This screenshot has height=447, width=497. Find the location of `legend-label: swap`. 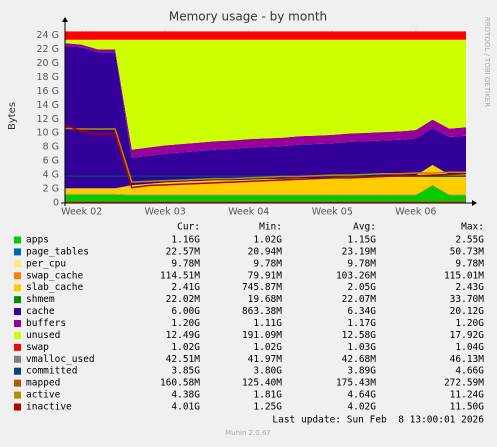

legend-label: swap is located at coordinates (37, 347).